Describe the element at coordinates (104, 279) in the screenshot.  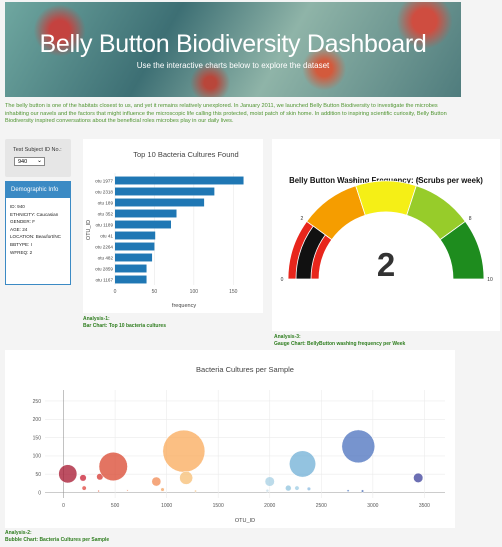
I see `bar-y-tick-label: otu 1167` at that location.